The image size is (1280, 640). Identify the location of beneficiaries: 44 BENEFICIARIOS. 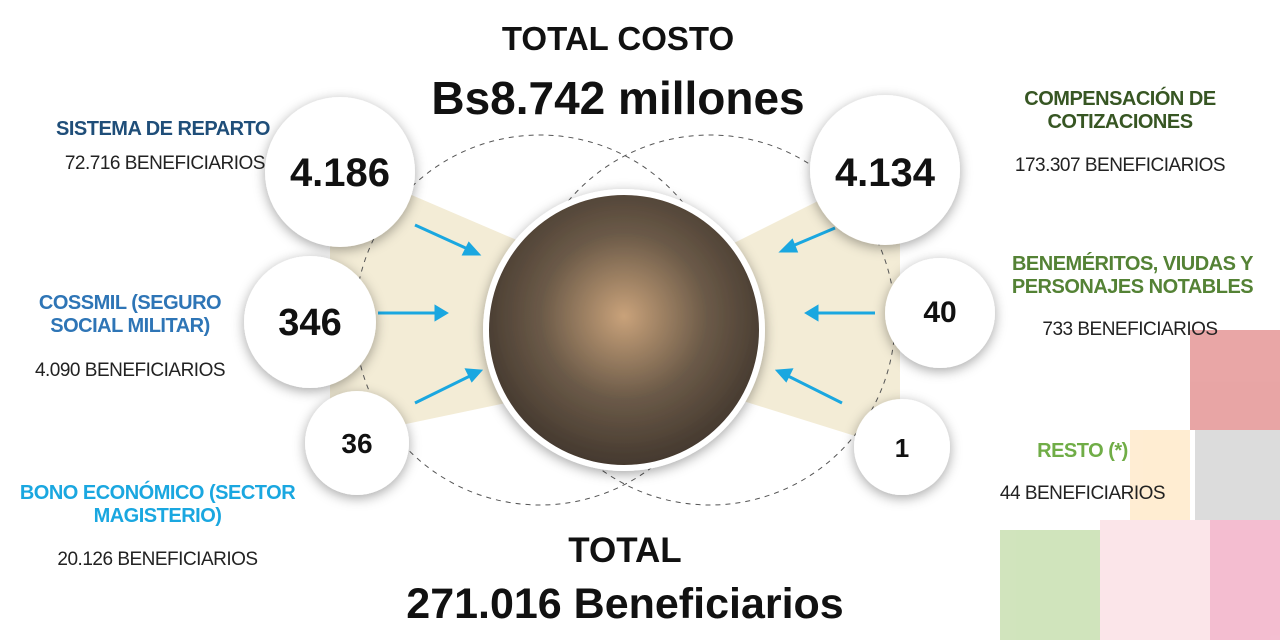
(1082, 493).